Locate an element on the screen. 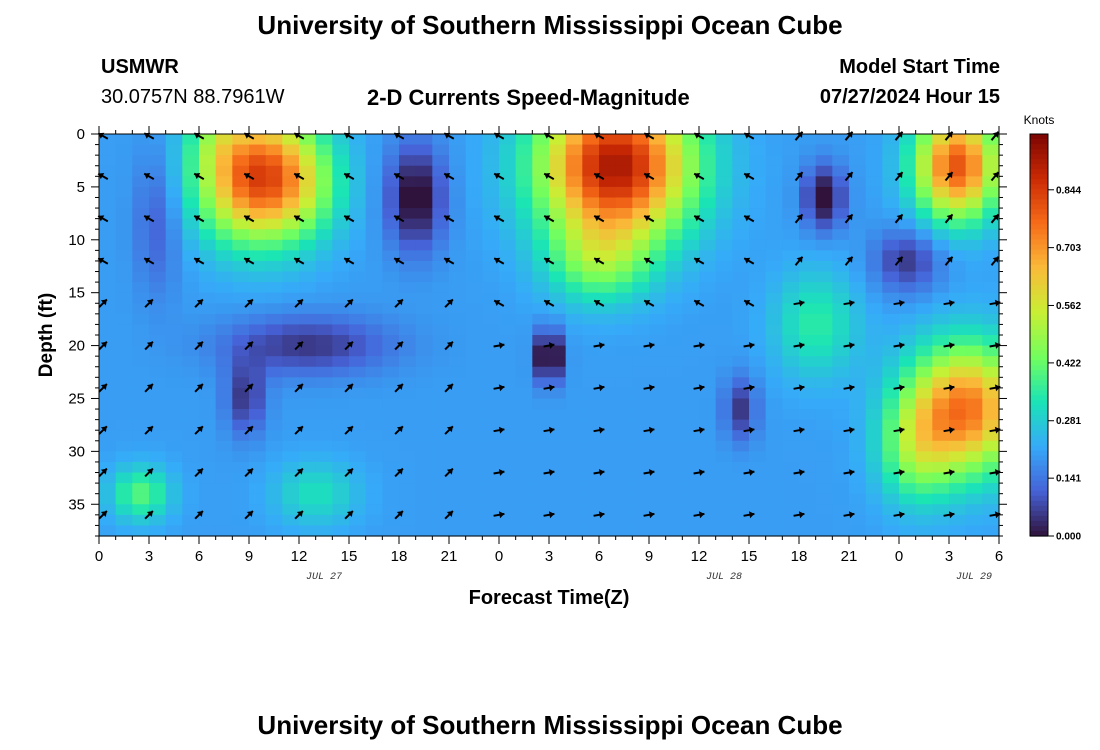  x-tick-label: 6 is located at coordinates (199, 556).